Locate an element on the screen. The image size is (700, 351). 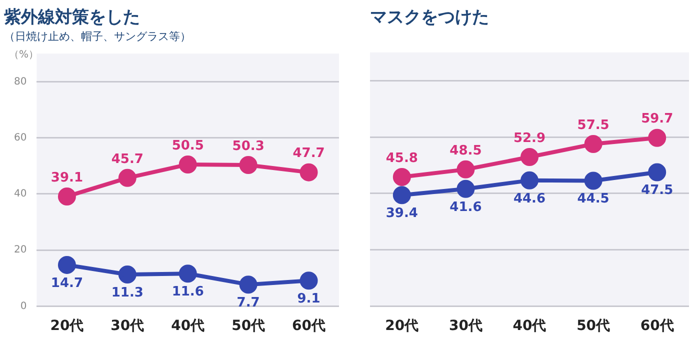
y-tick-label: 60 is located at coordinates (20, 138).